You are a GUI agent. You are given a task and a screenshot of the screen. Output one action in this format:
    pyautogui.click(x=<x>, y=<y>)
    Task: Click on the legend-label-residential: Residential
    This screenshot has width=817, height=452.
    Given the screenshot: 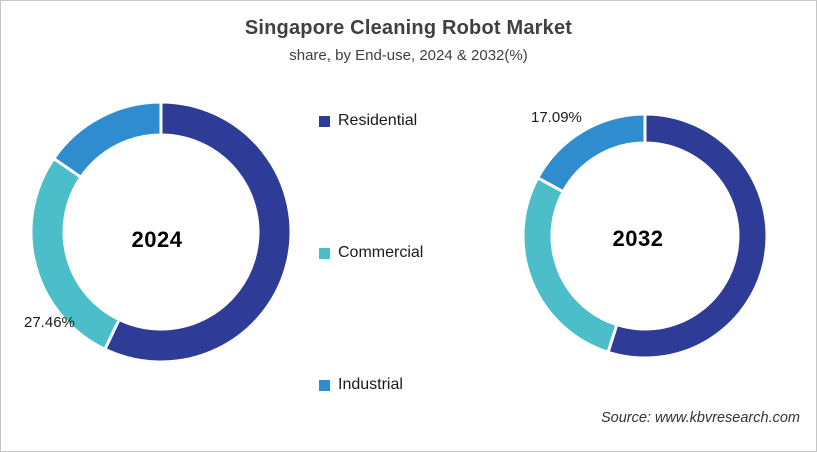 What is the action you would take?
    pyautogui.click(x=378, y=120)
    